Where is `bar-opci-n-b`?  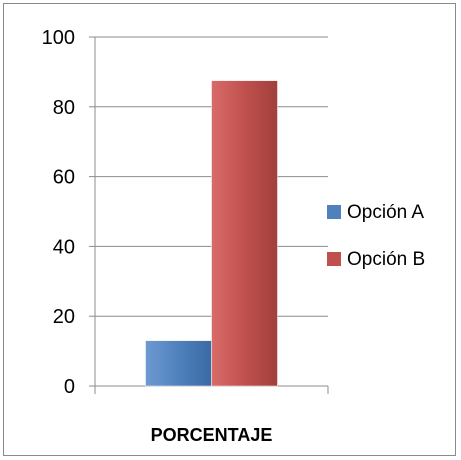
bar-opci-n-b is located at coordinates (244, 233).